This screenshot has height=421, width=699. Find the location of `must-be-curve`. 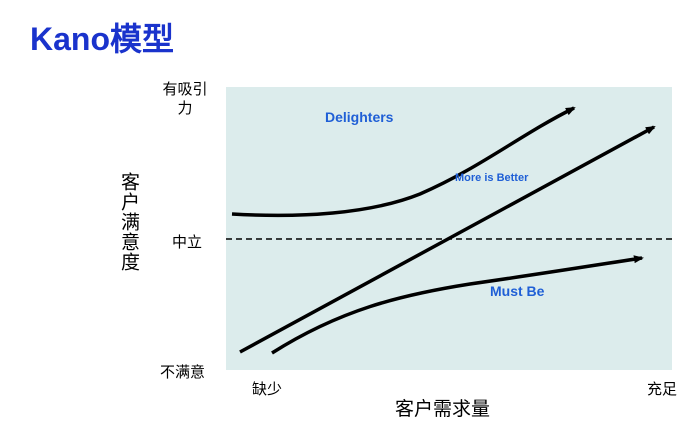

must-be-curve is located at coordinates (457, 305).